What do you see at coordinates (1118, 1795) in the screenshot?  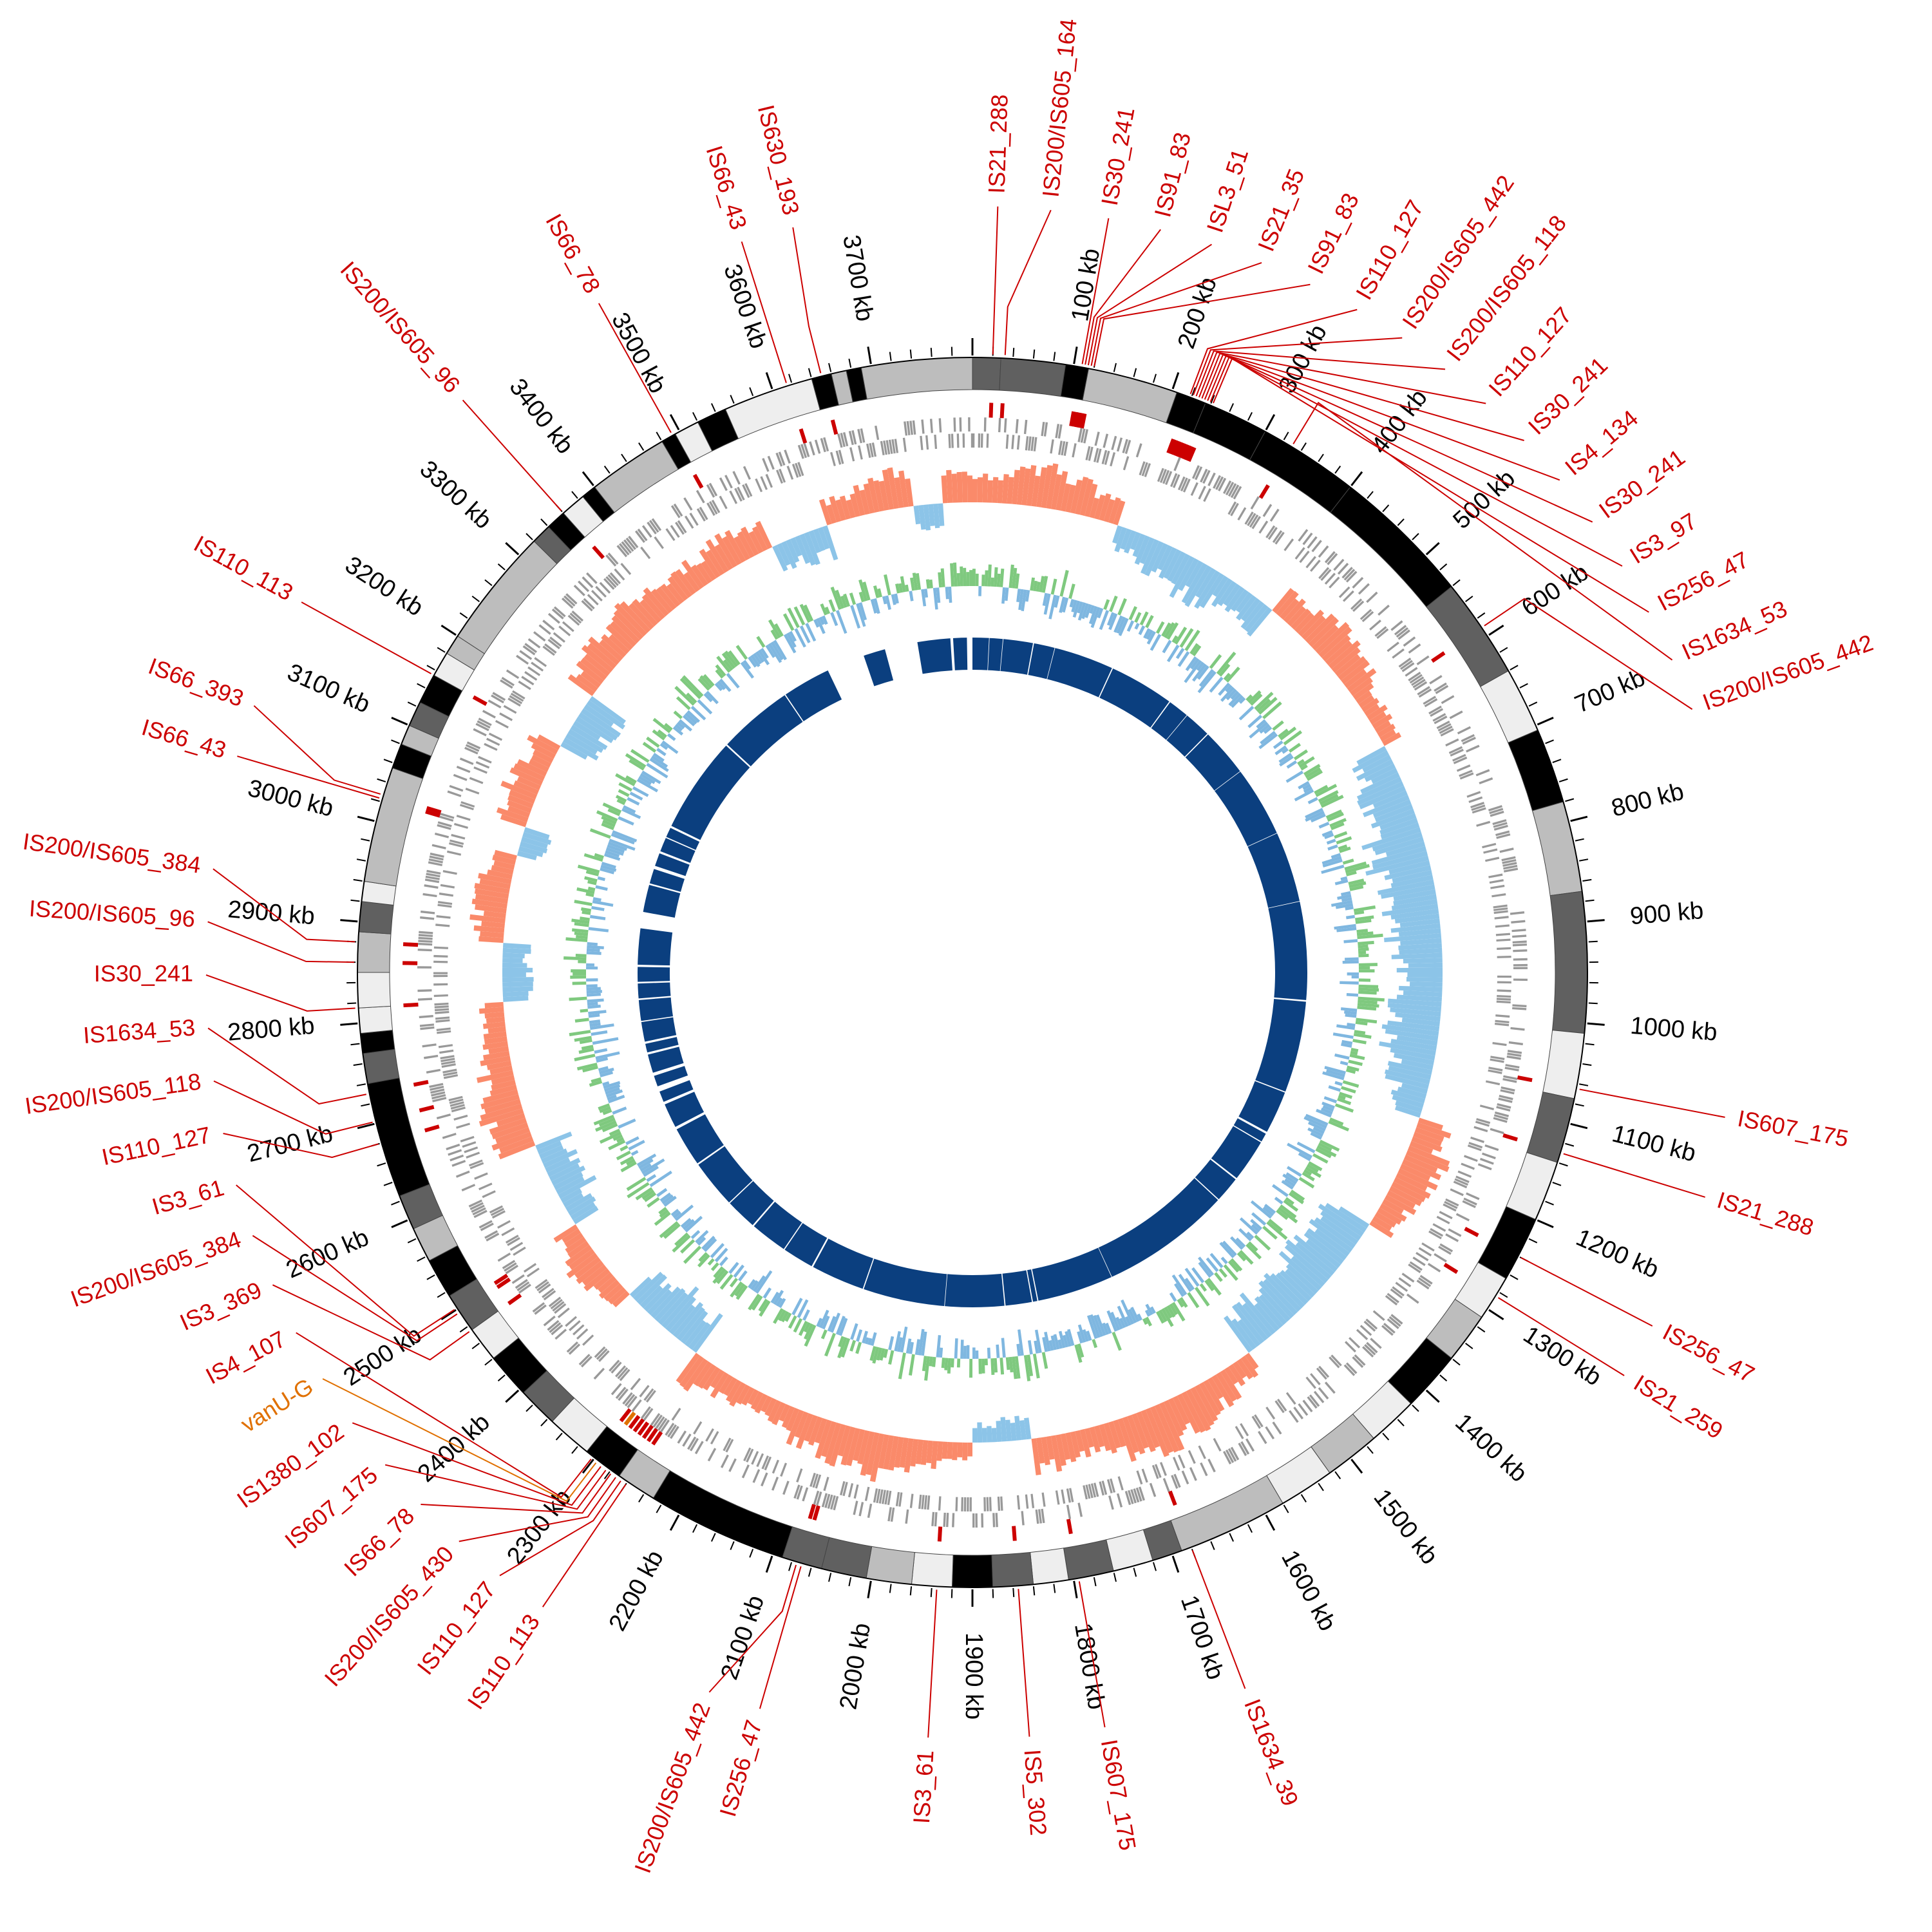 I see `is-label: IS607_175` at bounding box center [1118, 1795].